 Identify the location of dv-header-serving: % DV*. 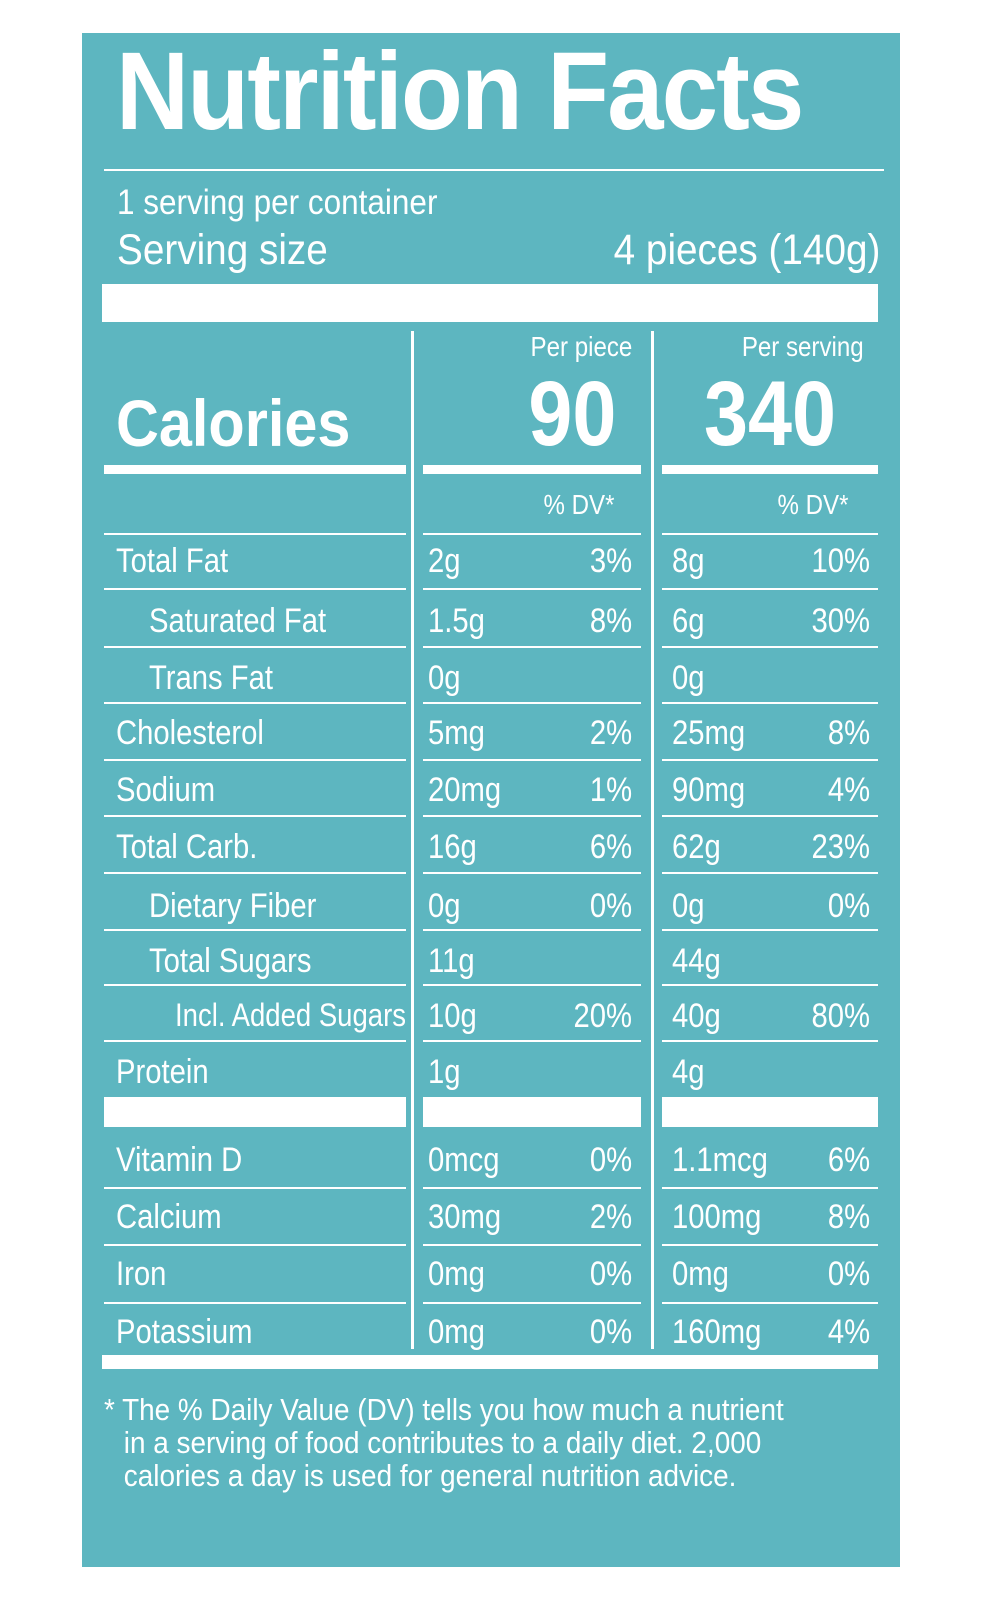
(812, 504).